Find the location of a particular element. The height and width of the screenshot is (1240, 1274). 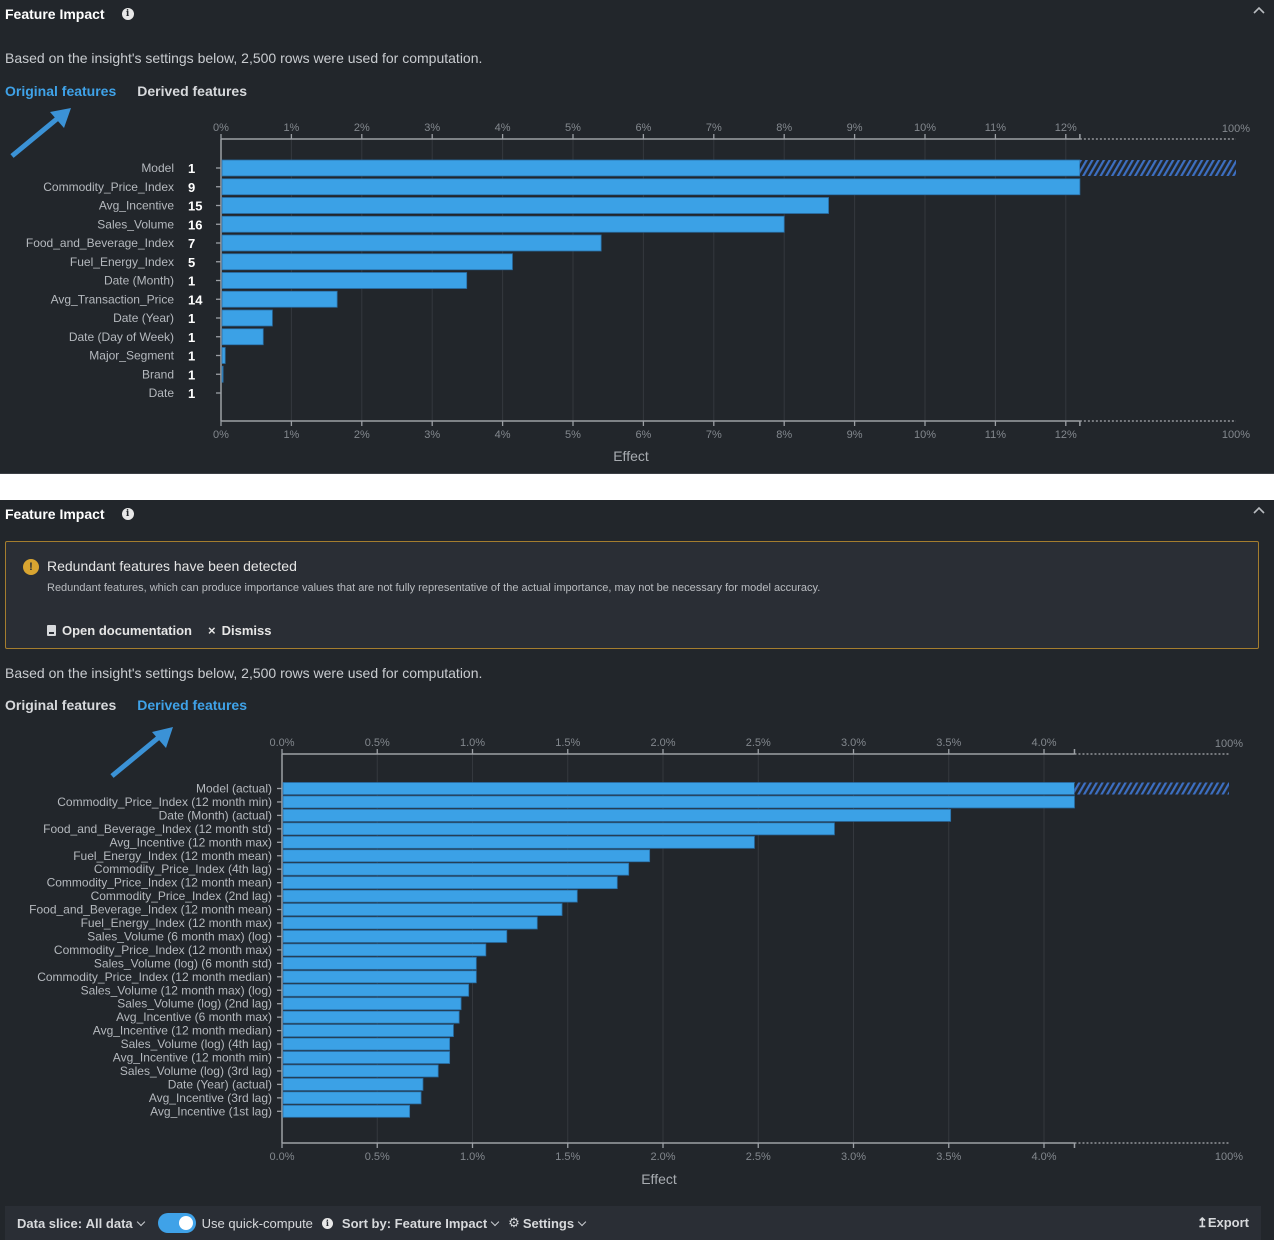

y-category-label: Avg_Incentive (12 month min) is located at coordinates (192, 1058).